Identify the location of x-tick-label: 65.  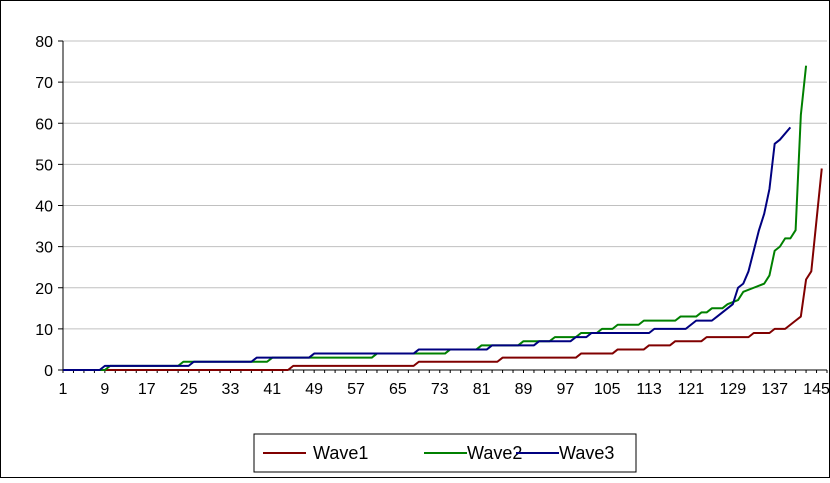
(398, 389).